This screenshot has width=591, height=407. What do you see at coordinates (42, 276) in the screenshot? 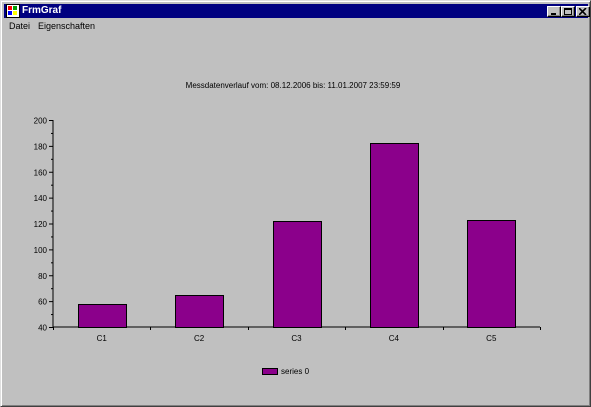
I see `y-tick-label: 80` at bounding box center [42, 276].